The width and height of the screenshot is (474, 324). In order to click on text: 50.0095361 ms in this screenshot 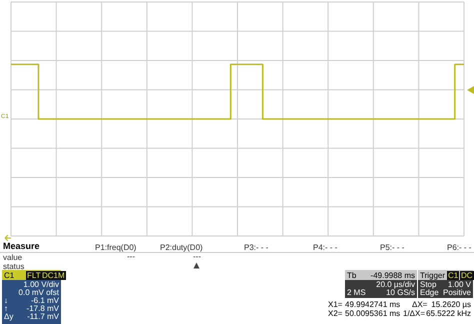, I will do `click(372, 313)`.